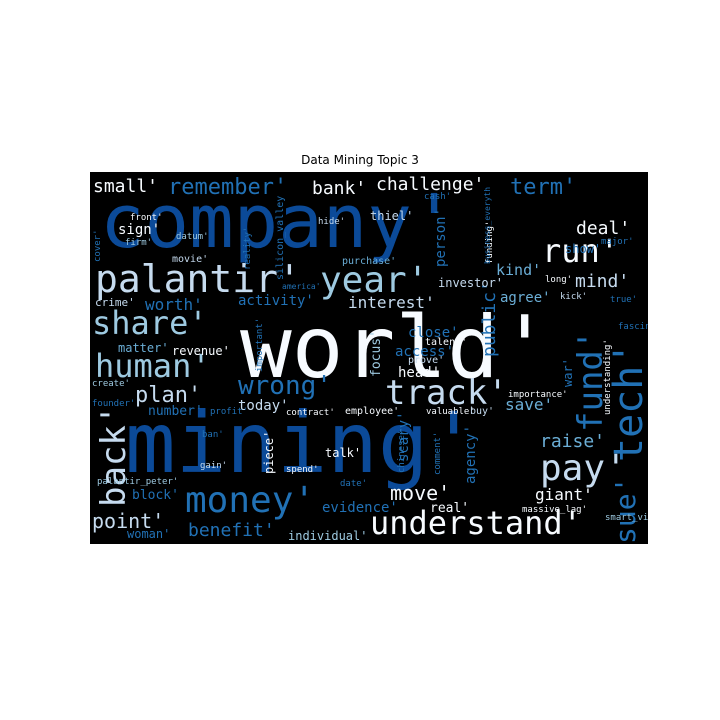 The width and height of the screenshot is (720, 720). Describe the element at coordinates (623, 300) in the screenshot. I see `cloud-word: true'` at that location.